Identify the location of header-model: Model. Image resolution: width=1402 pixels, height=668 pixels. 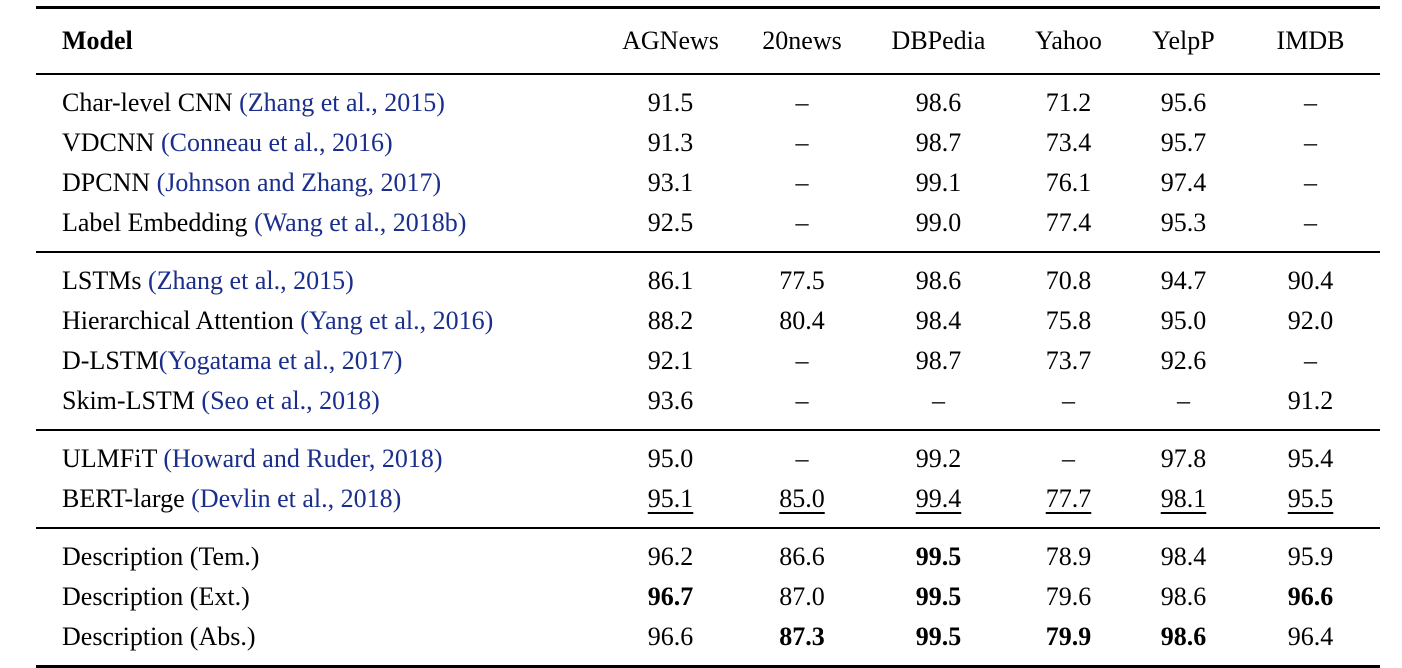
(97, 40).